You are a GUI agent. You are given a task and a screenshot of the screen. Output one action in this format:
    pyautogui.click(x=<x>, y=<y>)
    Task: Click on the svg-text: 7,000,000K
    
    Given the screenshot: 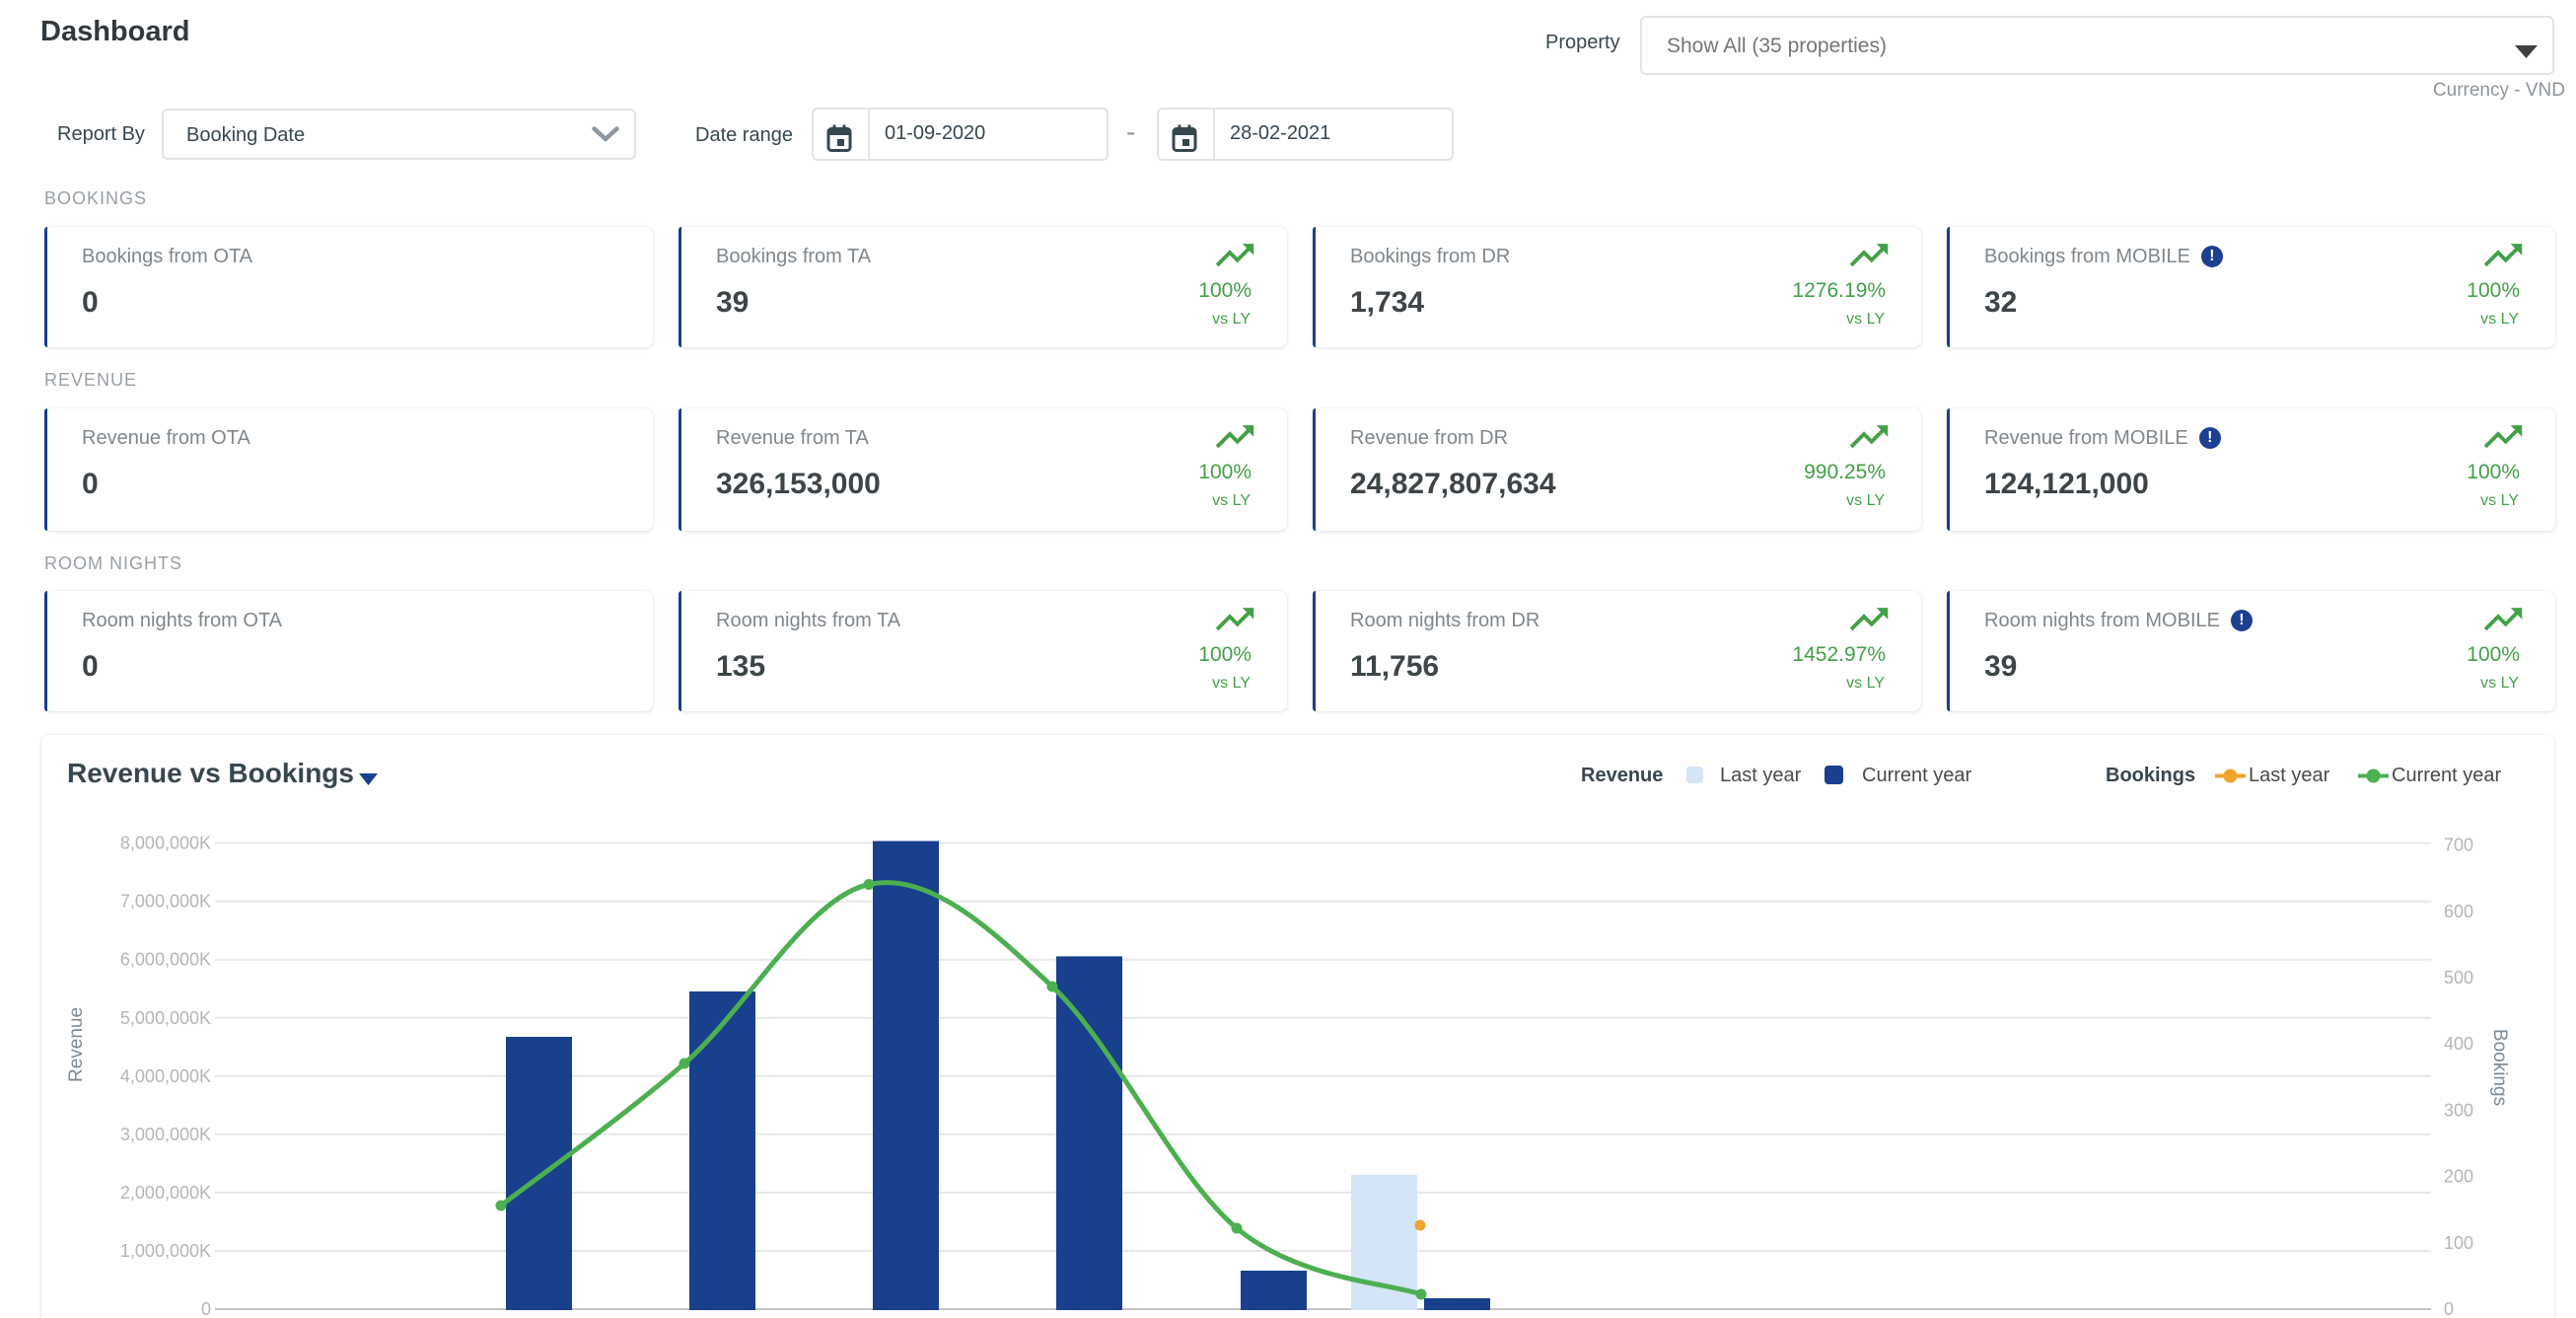 What is the action you would take?
    pyautogui.click(x=166, y=902)
    